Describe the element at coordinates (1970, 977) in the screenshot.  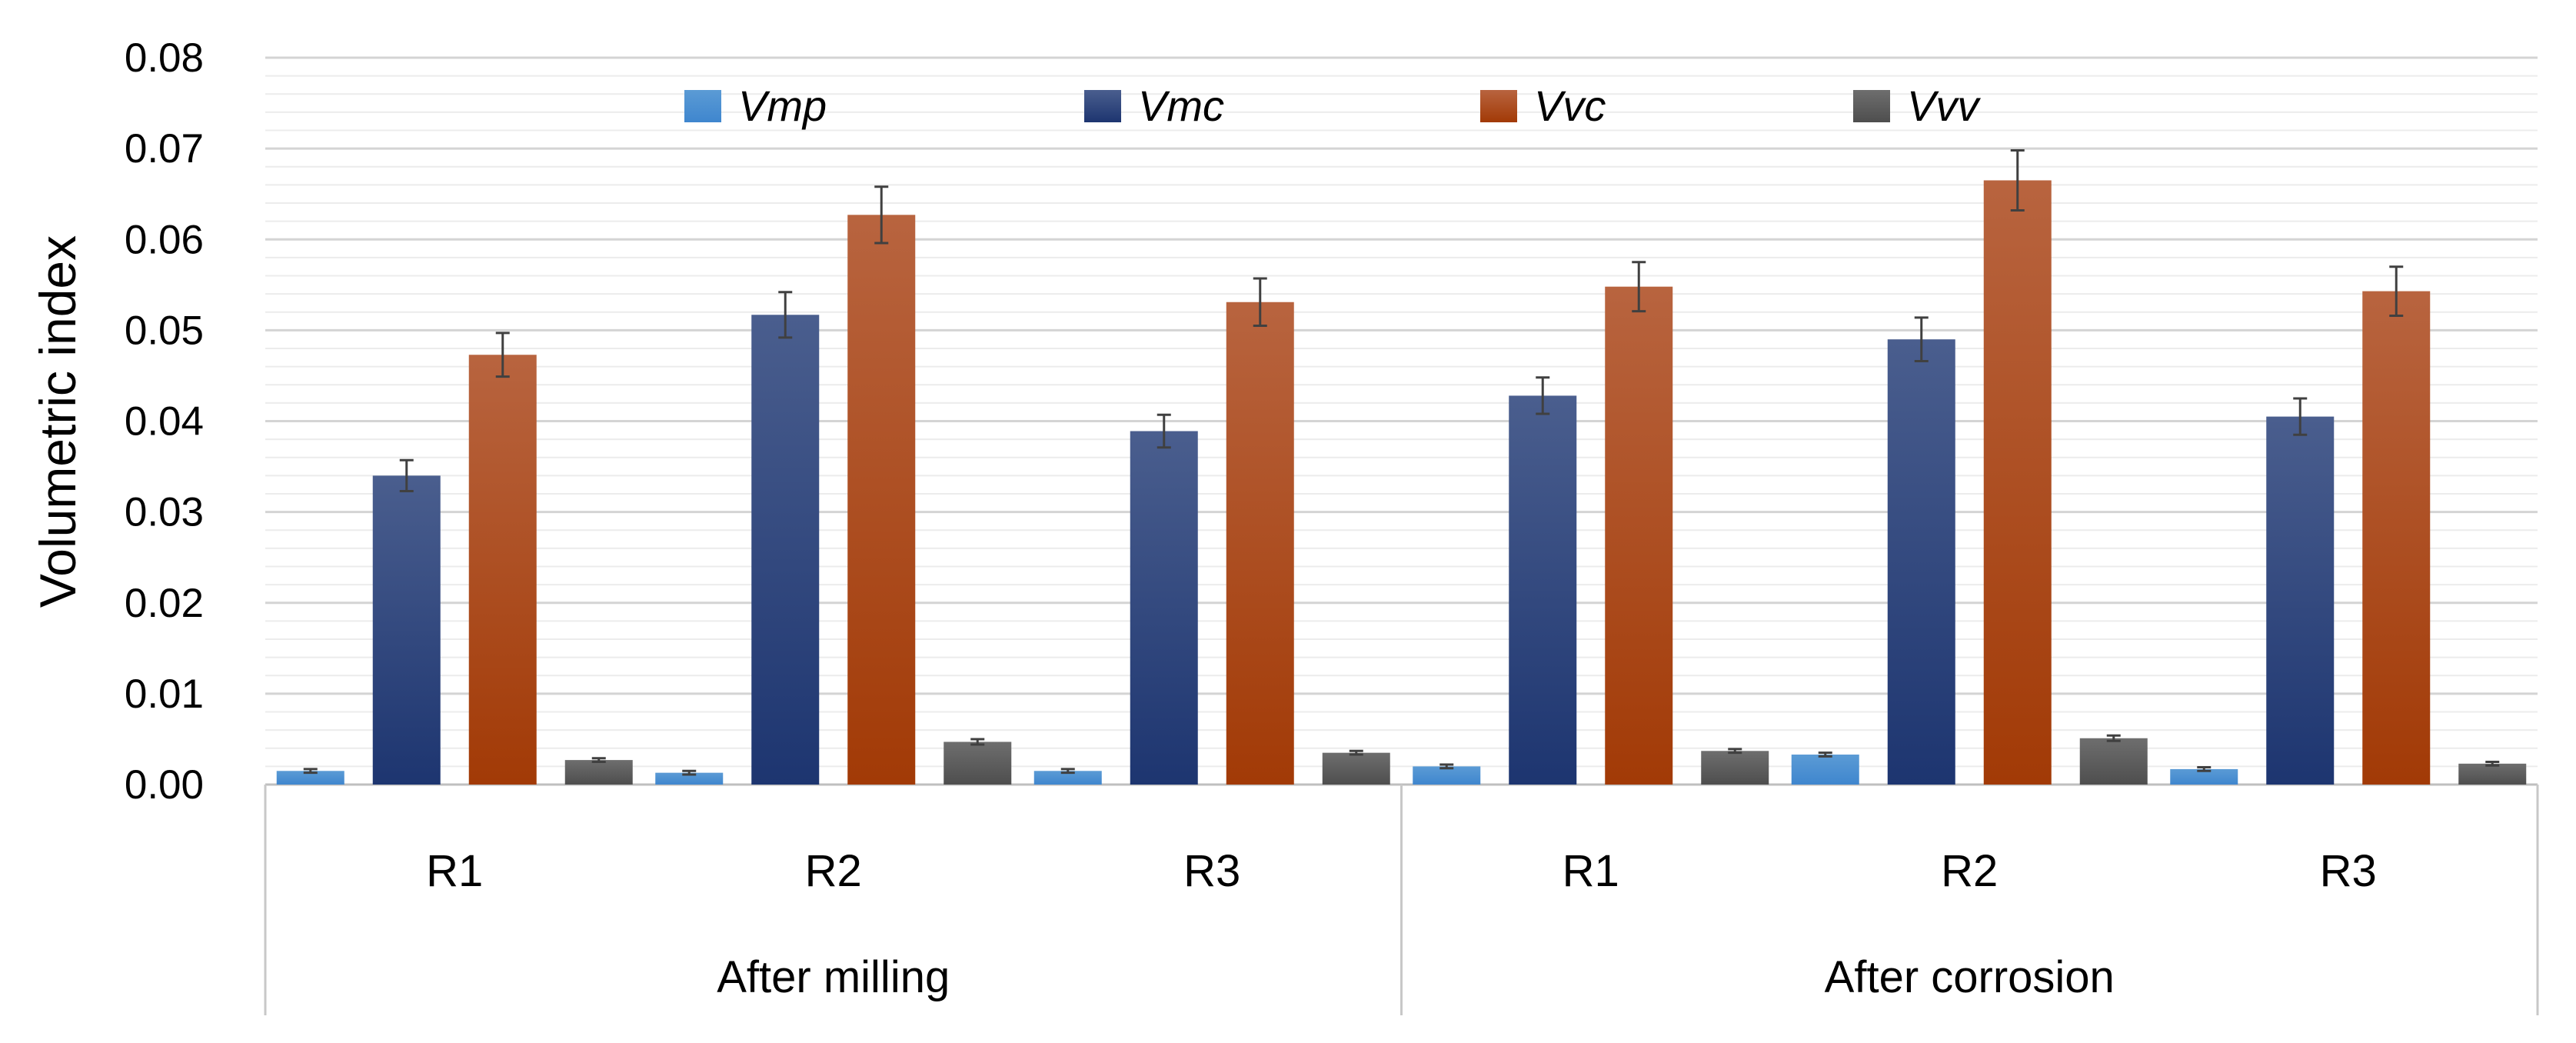
I see `group-label: After corrosion` at that location.